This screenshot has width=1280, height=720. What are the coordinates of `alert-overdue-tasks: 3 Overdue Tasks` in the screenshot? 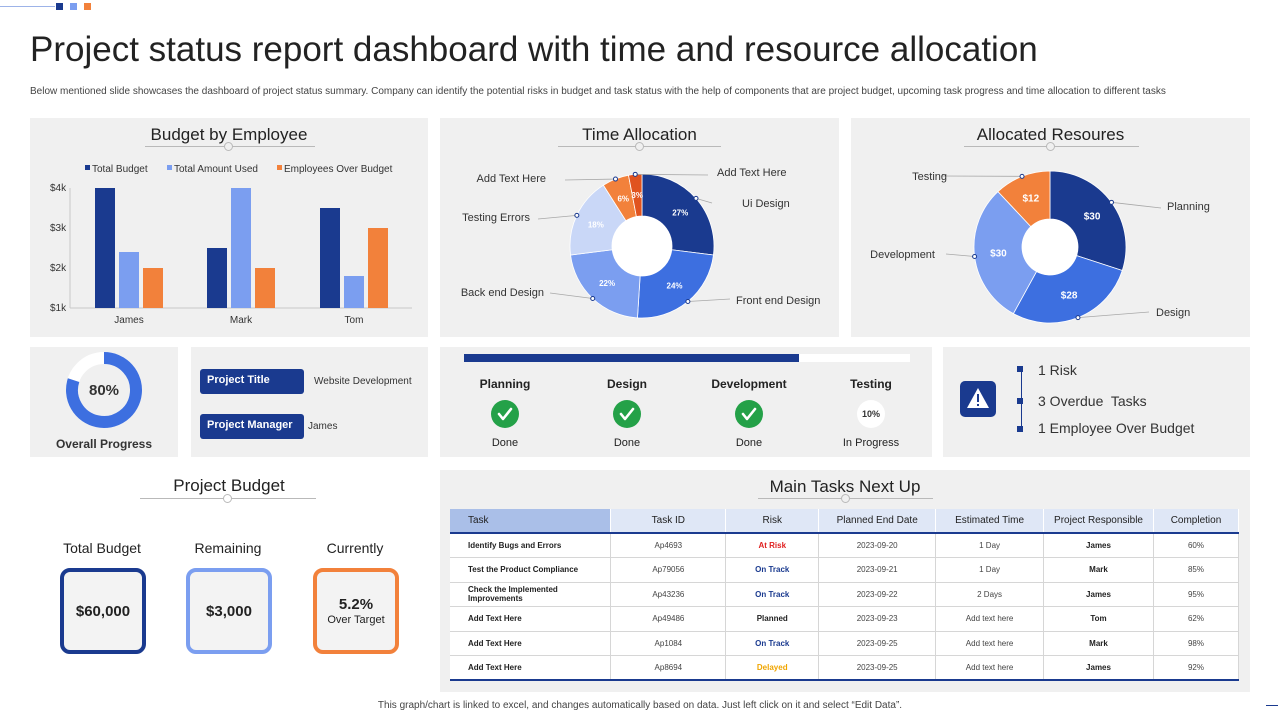 It's located at (1092, 401).